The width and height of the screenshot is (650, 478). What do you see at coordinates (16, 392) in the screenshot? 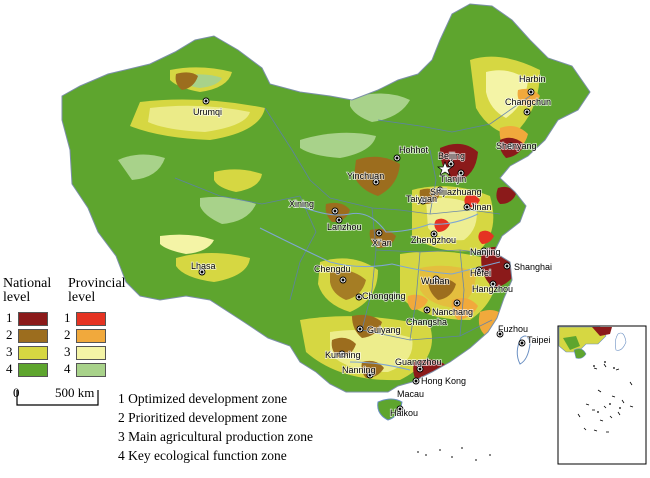
I see `scale-start-label: 0` at bounding box center [16, 392].